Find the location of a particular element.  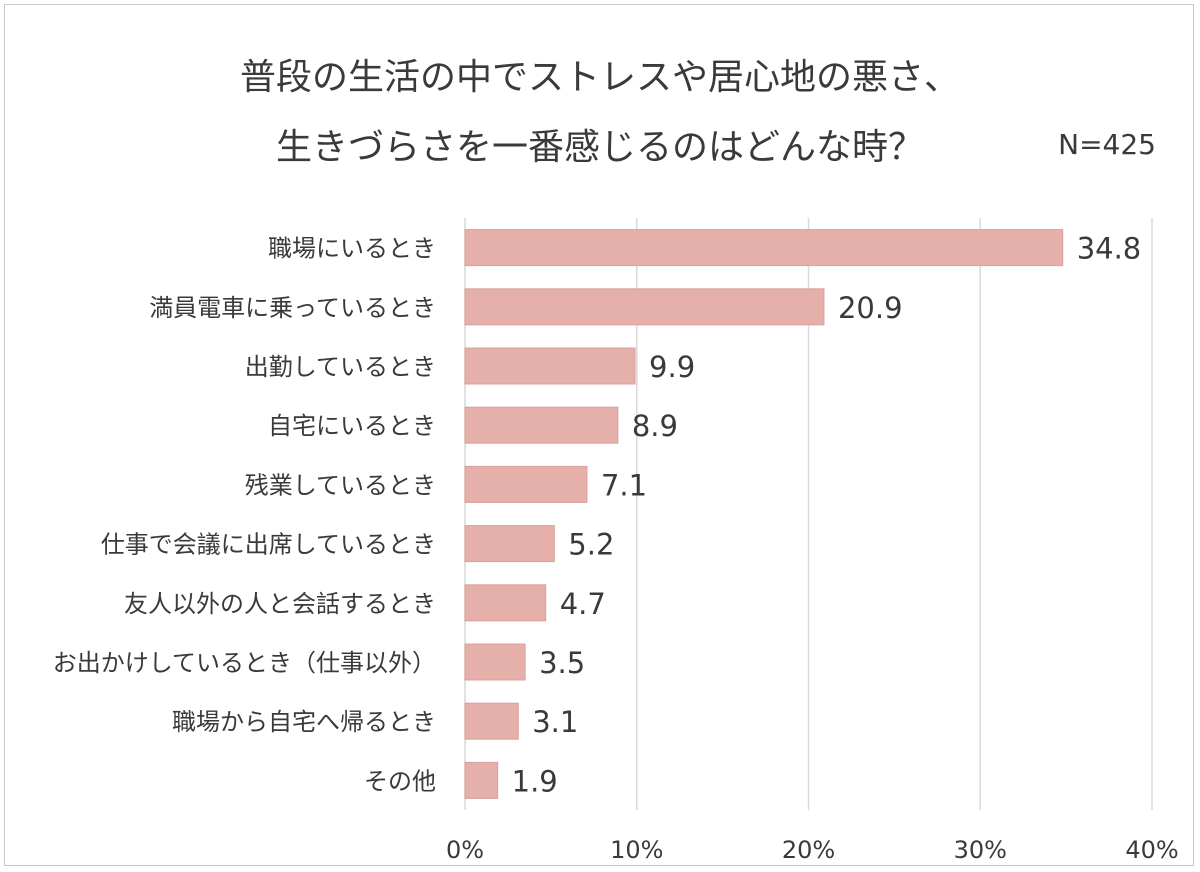

category-label: 職場から自宅へ帰るとき is located at coordinates (304, 722).